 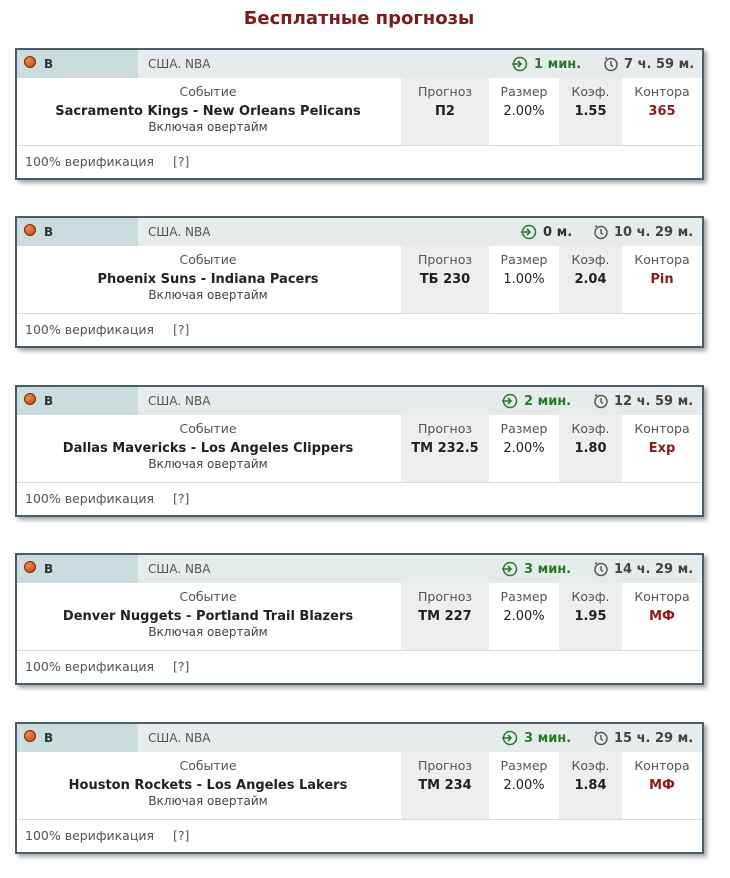 What do you see at coordinates (548, 401) in the screenshot?
I see `published-time: 2 мин.` at bounding box center [548, 401].